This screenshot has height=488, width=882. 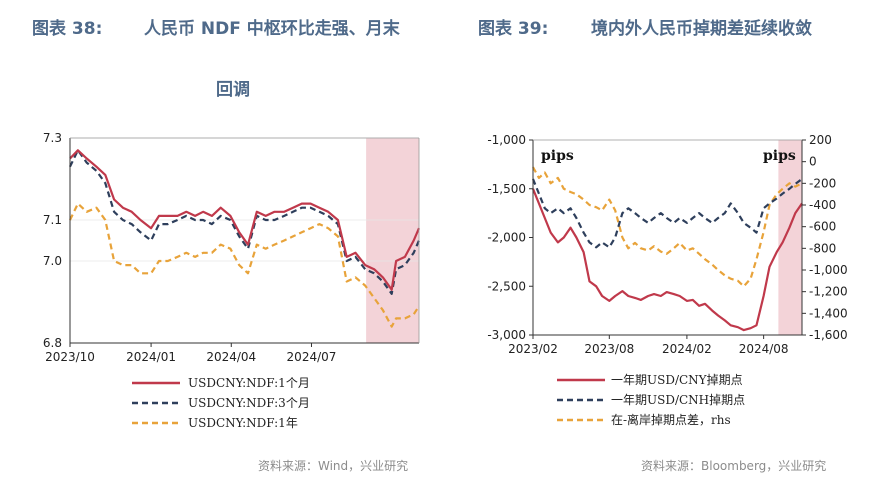 I want to click on legend-label: 一年期USD/CNY掉期点, so click(x=677, y=380).